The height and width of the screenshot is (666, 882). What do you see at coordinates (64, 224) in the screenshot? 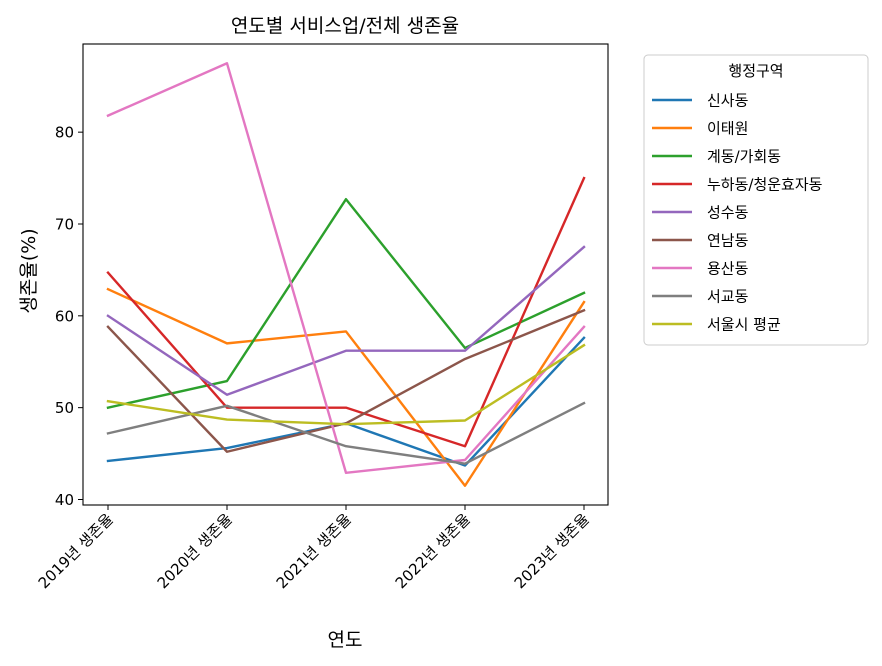
I see `y-tick-label: 70` at bounding box center [64, 224].